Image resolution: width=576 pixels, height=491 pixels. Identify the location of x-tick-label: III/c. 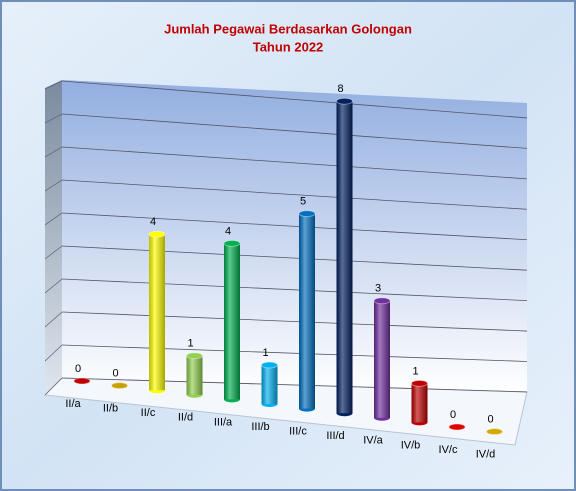
(298, 432).